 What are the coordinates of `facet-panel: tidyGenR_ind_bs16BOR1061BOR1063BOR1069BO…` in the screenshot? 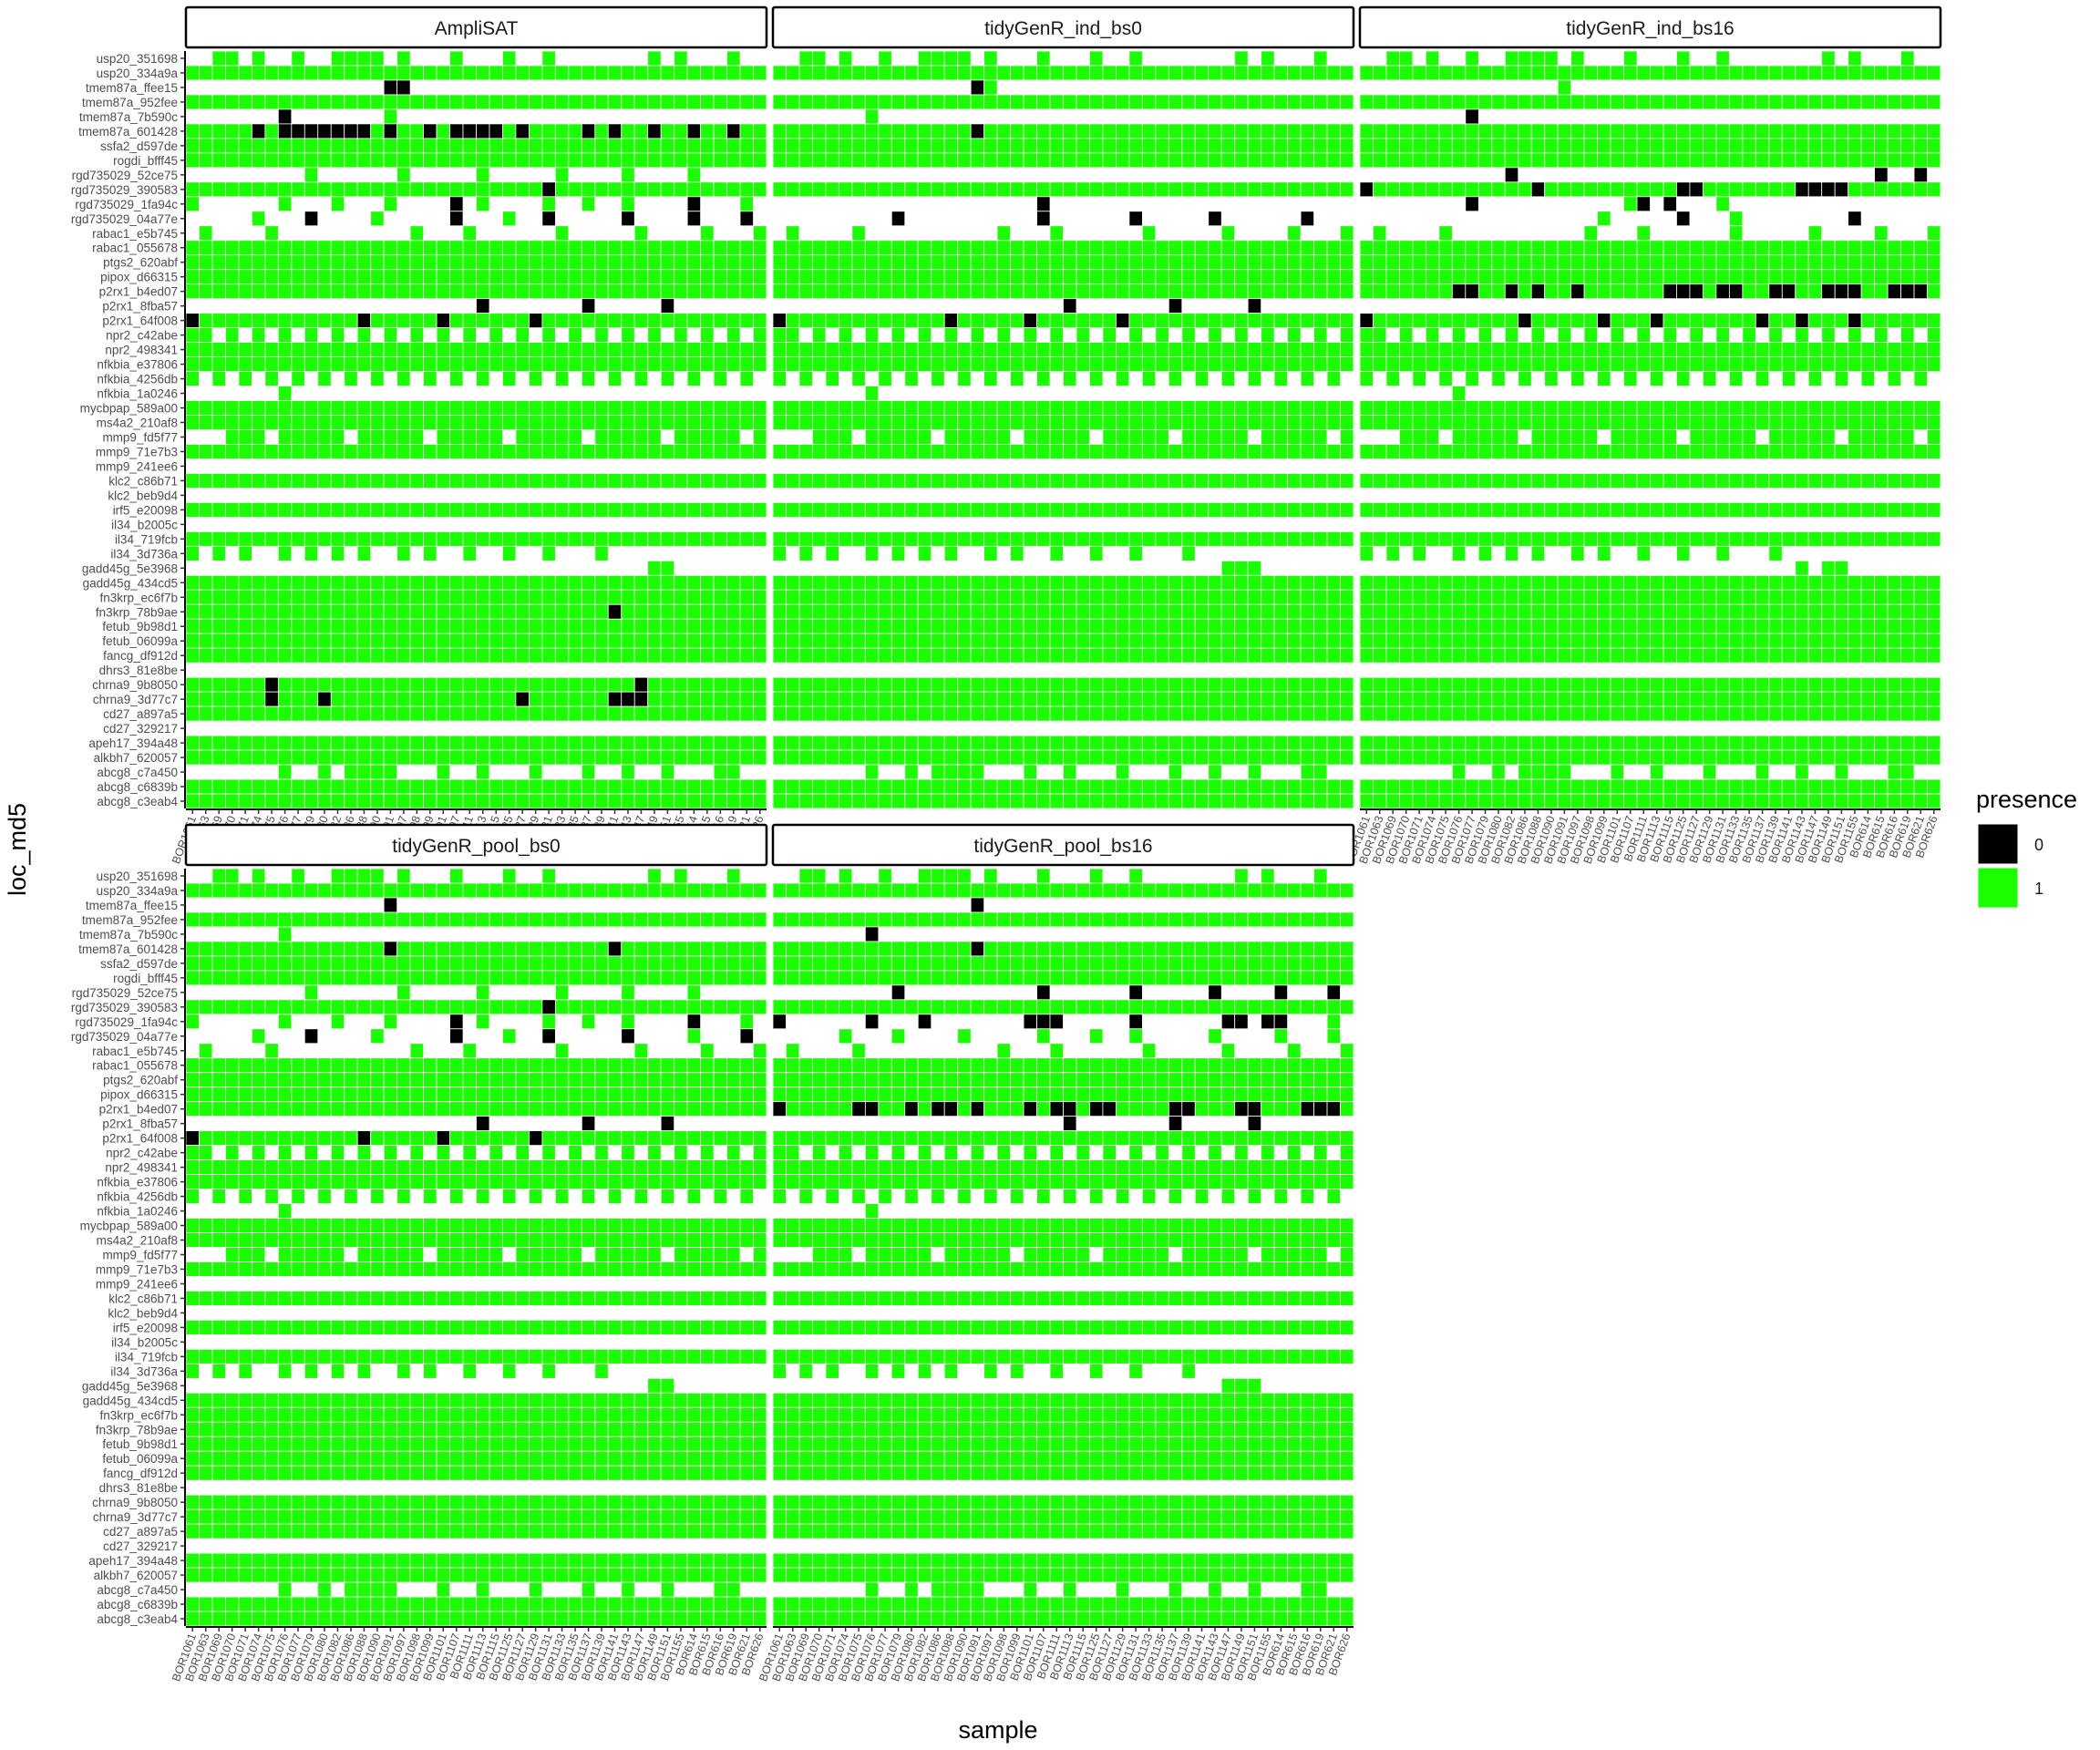 It's located at (1643, 436).